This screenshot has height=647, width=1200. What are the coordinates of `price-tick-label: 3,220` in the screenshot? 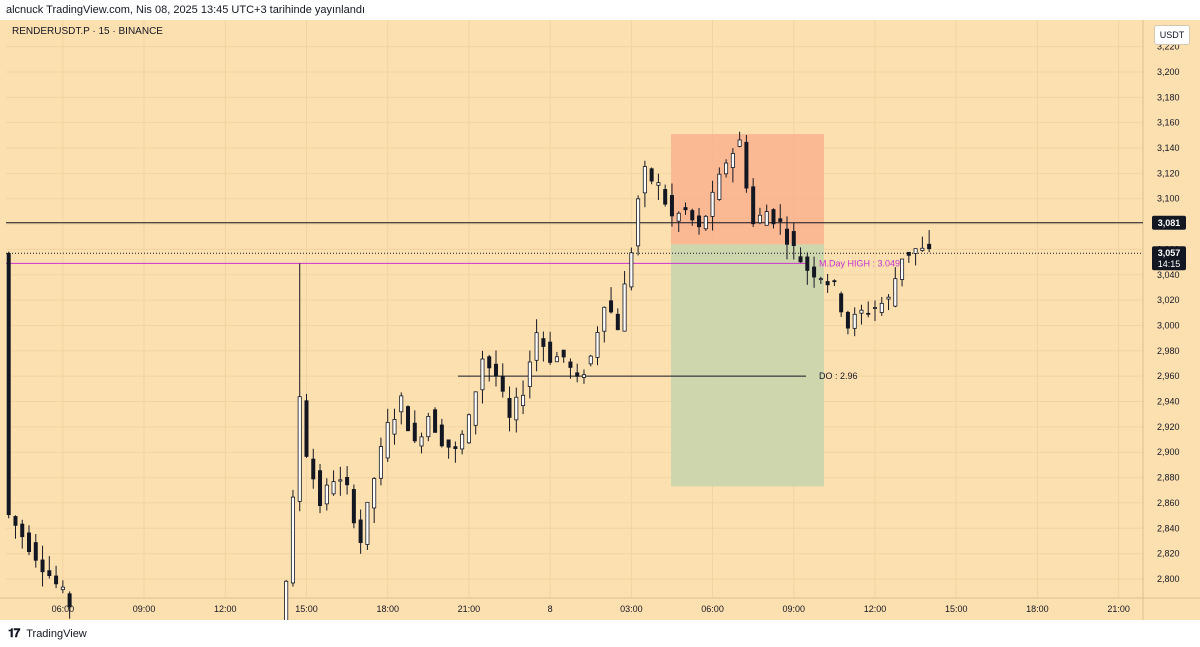 It's located at (1168, 47).